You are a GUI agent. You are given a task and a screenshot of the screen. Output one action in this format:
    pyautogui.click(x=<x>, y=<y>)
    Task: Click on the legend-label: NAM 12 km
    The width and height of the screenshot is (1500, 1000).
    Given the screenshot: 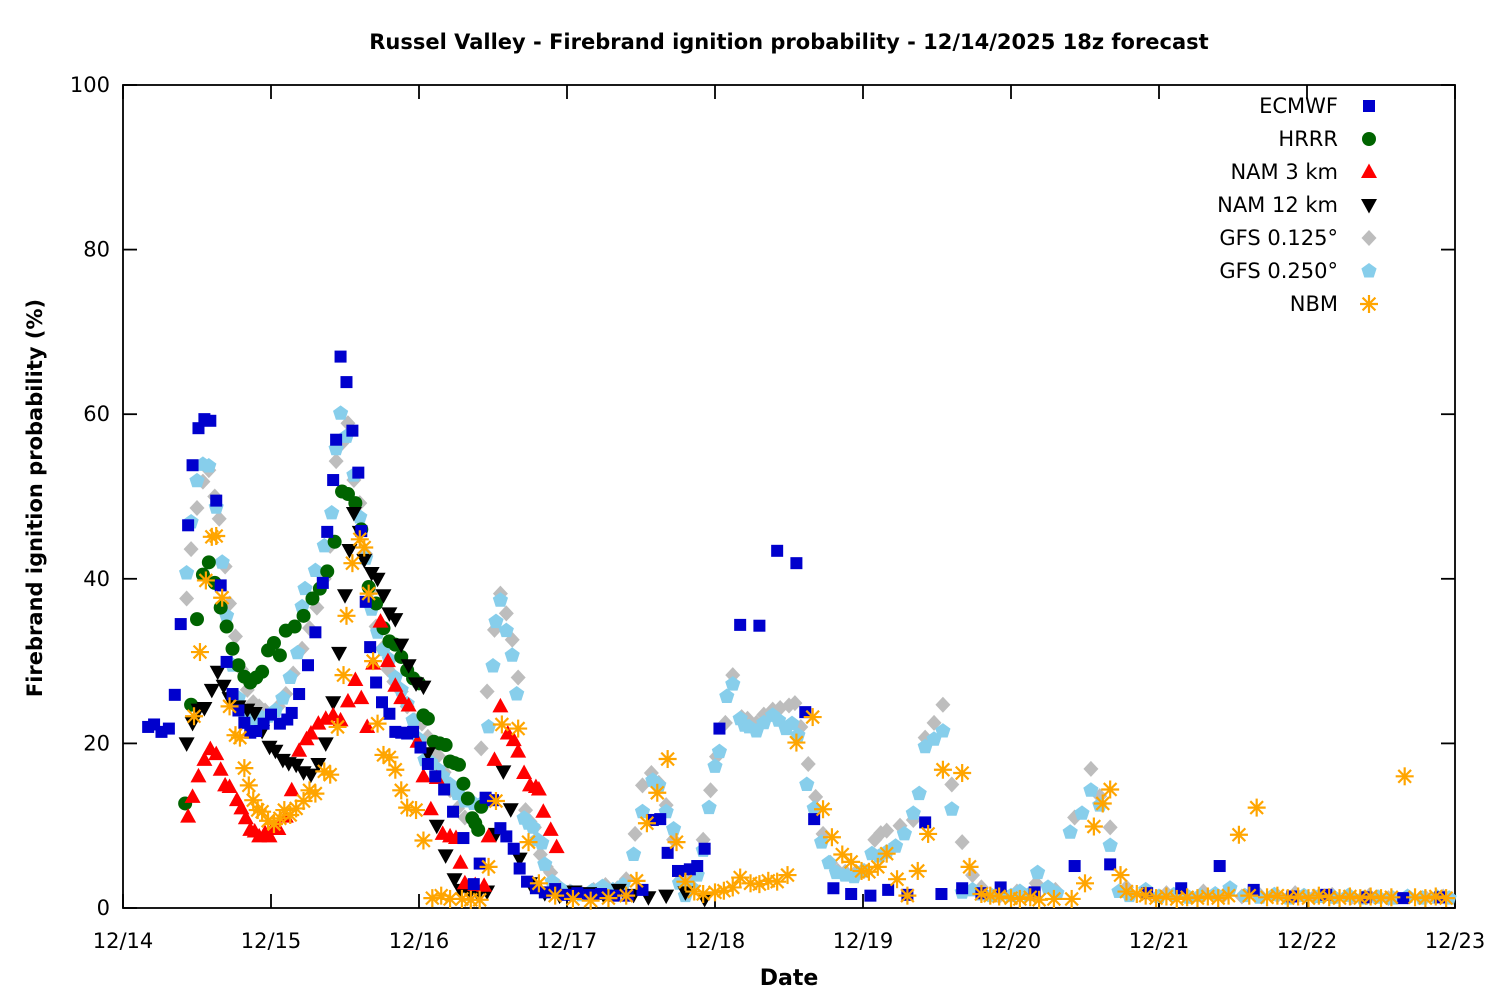 What is the action you would take?
    pyautogui.click(x=1277, y=204)
    